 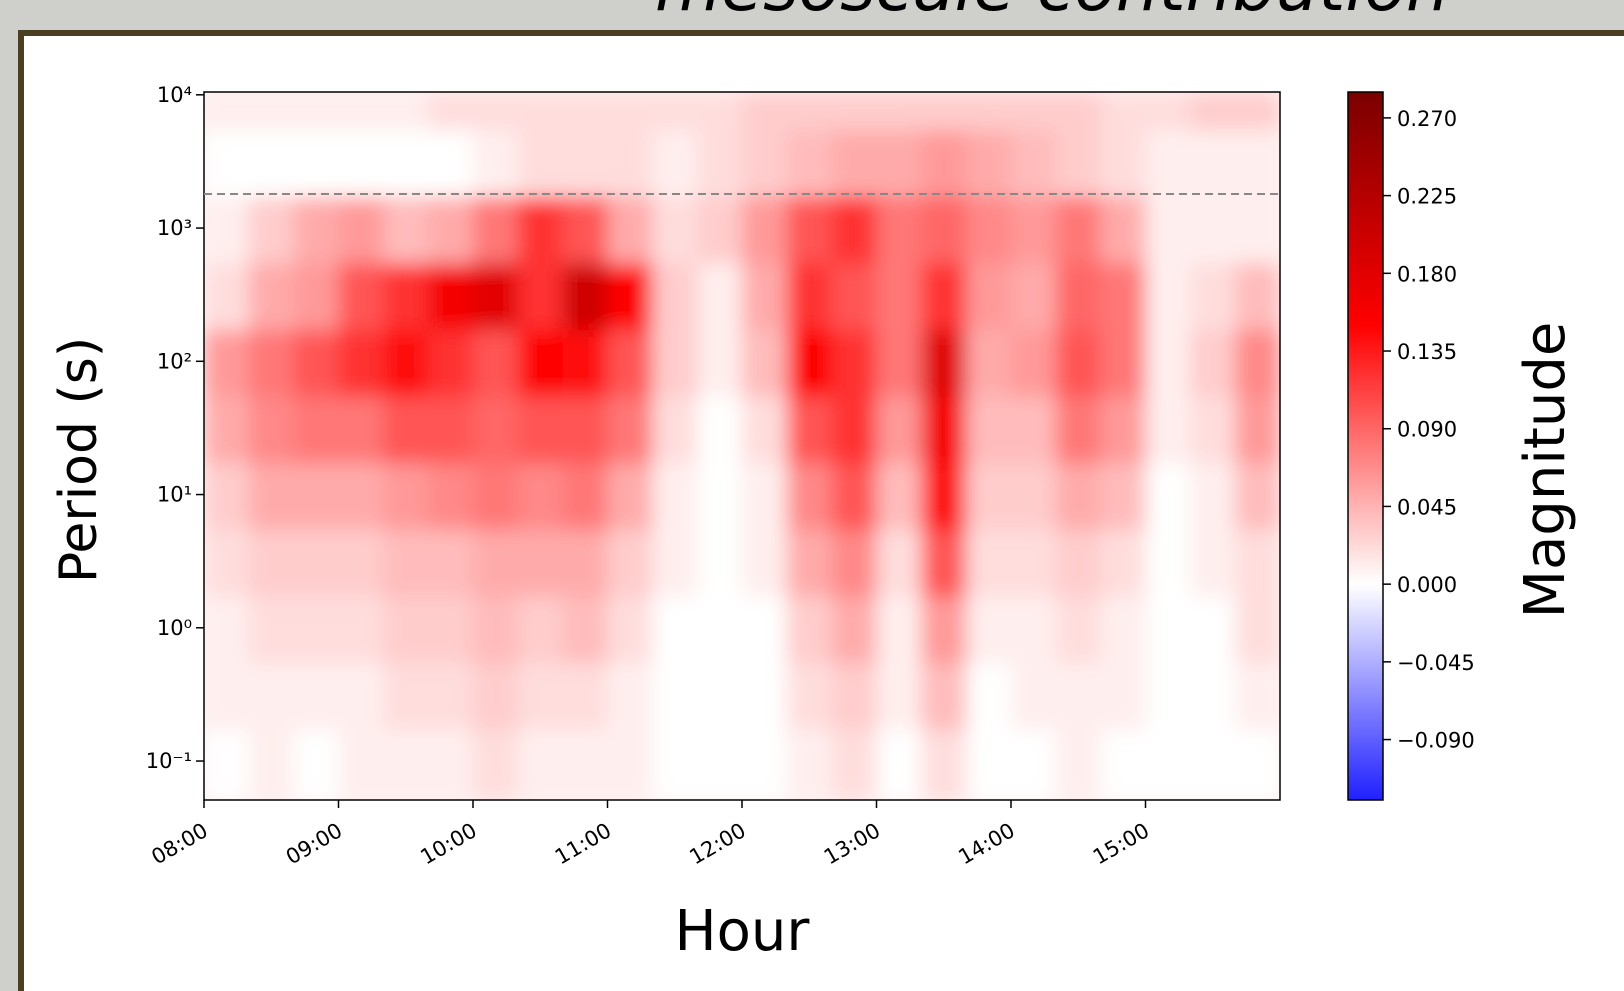 I want to click on y-tick-label: 10³, so click(x=174, y=228).